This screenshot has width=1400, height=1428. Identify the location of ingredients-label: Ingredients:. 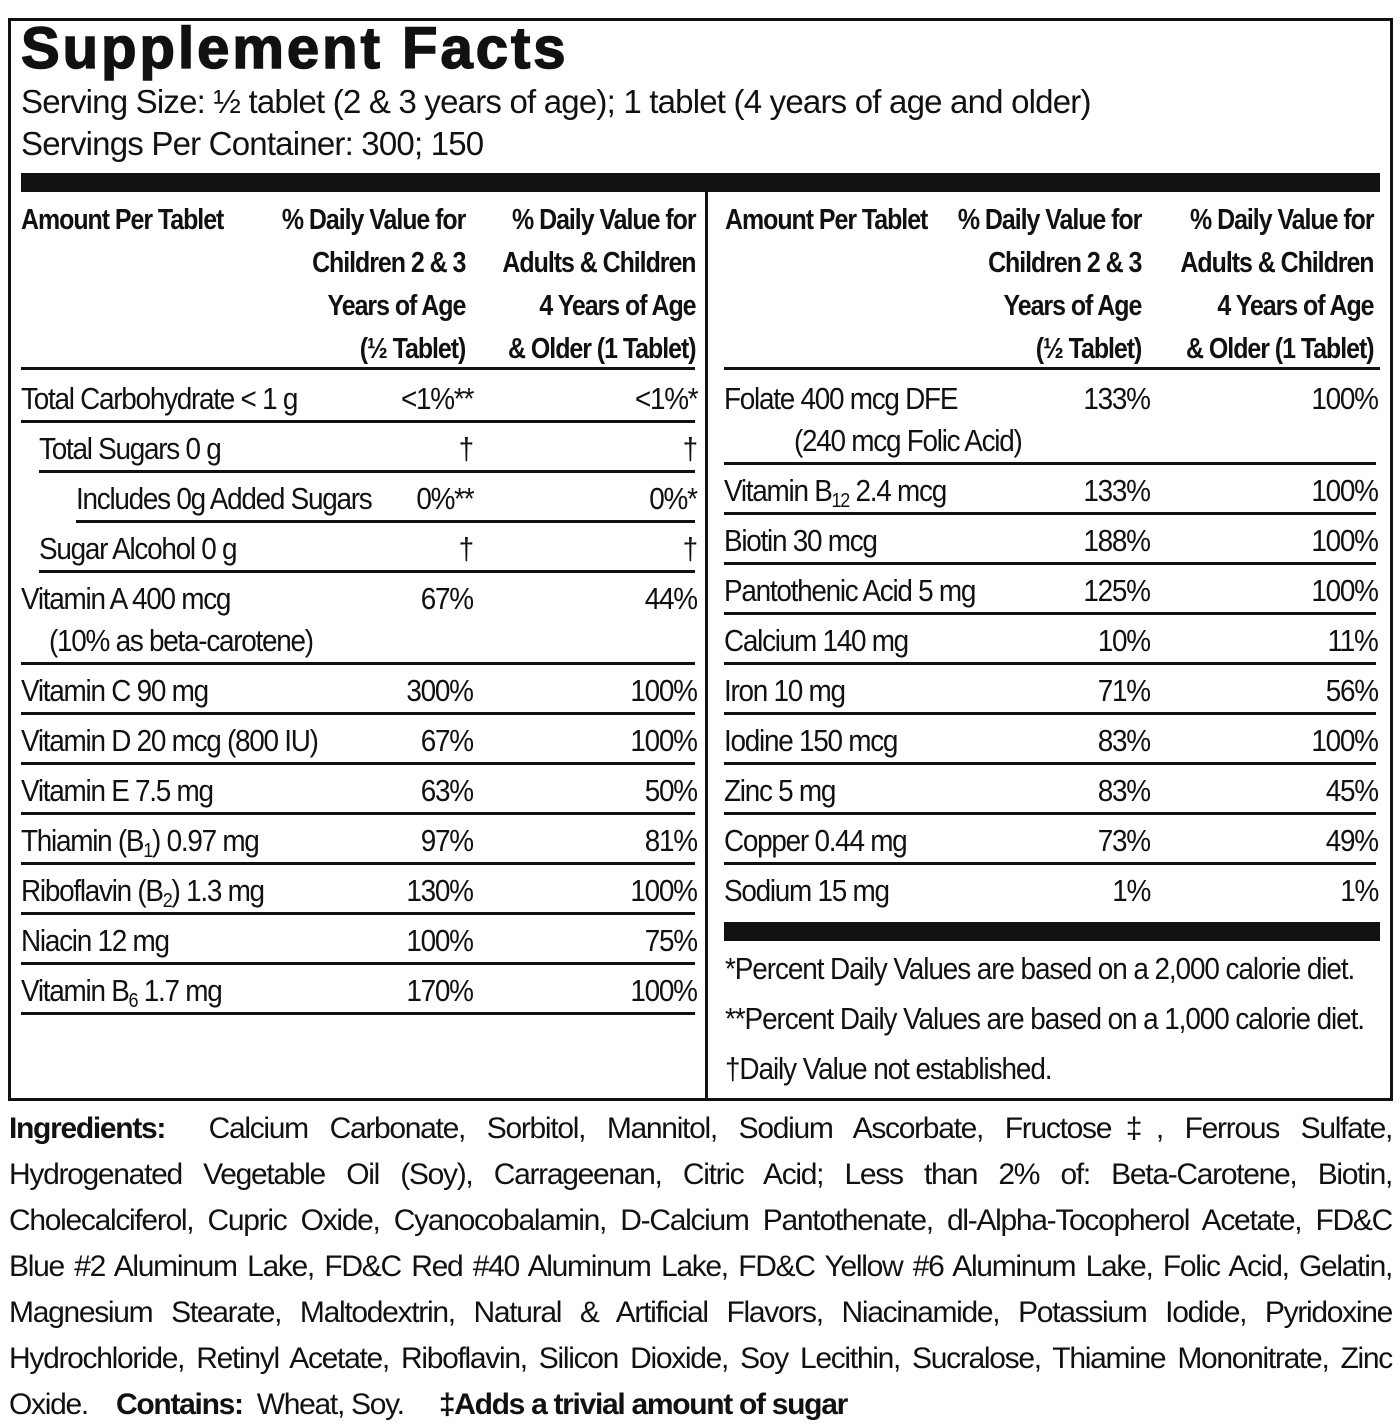
(87, 1128).